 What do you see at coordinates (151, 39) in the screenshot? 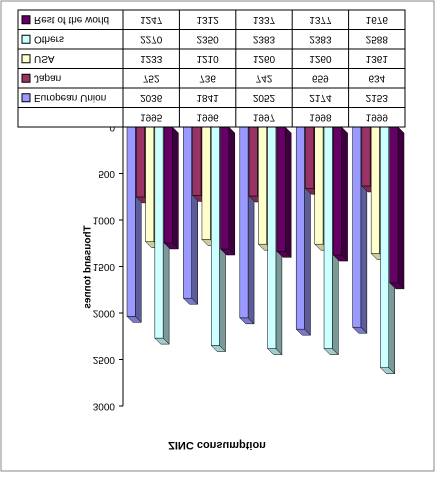
I see `table-value: 2270` at bounding box center [151, 39].